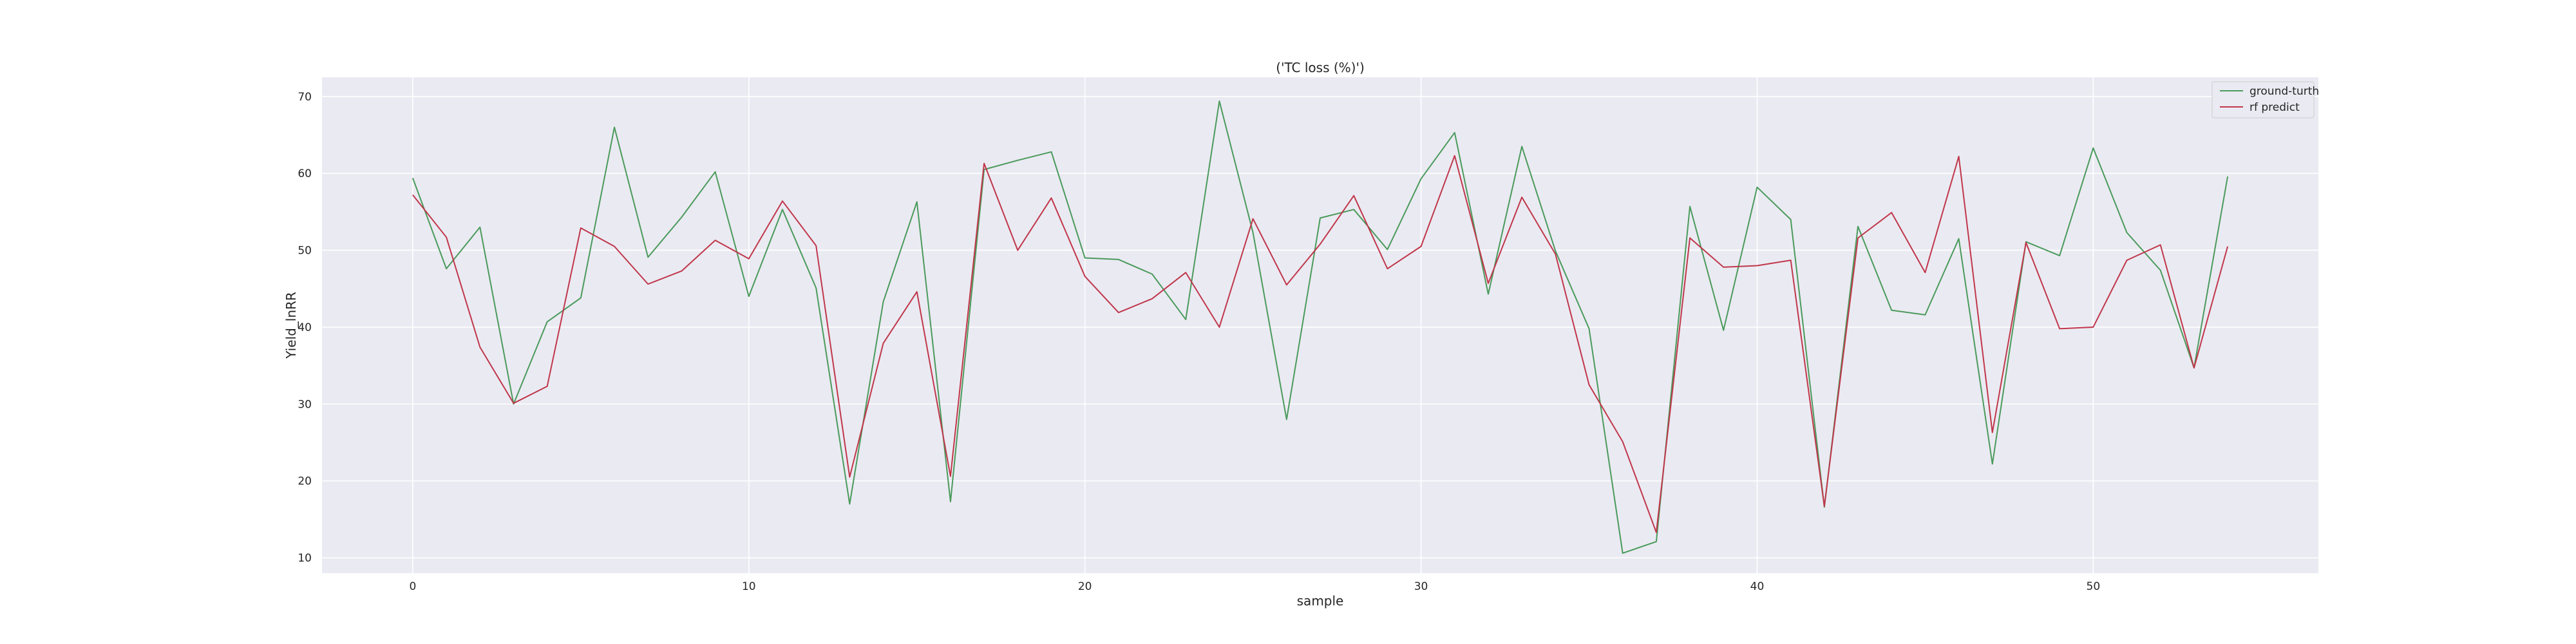 This screenshot has height=644, width=2576. I want to click on x-tick-label: 50, so click(2094, 587).